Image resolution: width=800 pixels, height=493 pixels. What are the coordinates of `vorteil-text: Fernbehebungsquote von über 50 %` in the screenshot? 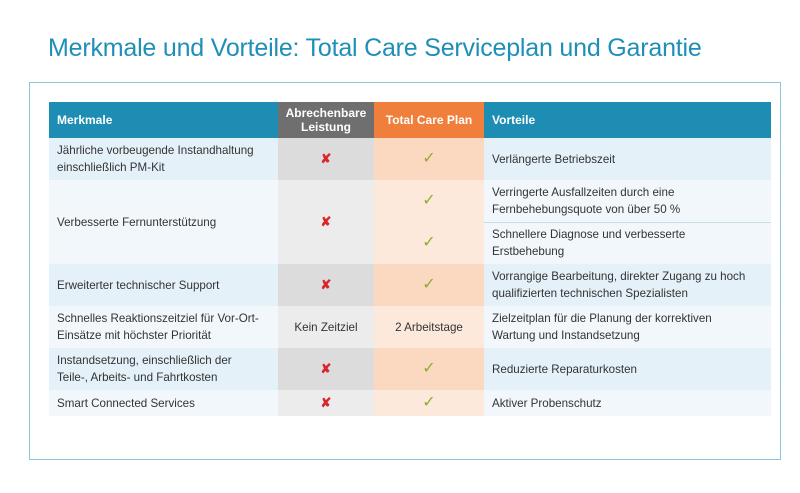 It's located at (586, 209).